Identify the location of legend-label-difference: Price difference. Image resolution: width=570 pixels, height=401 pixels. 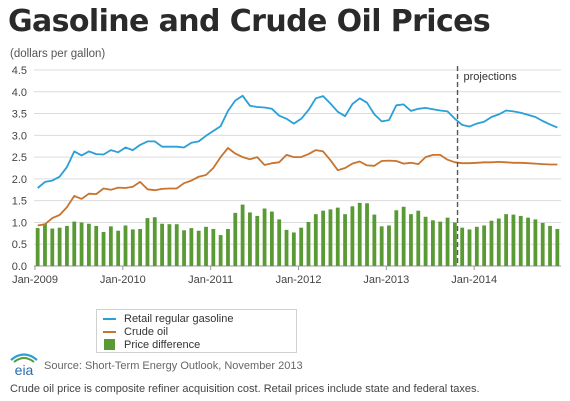
(162, 344).